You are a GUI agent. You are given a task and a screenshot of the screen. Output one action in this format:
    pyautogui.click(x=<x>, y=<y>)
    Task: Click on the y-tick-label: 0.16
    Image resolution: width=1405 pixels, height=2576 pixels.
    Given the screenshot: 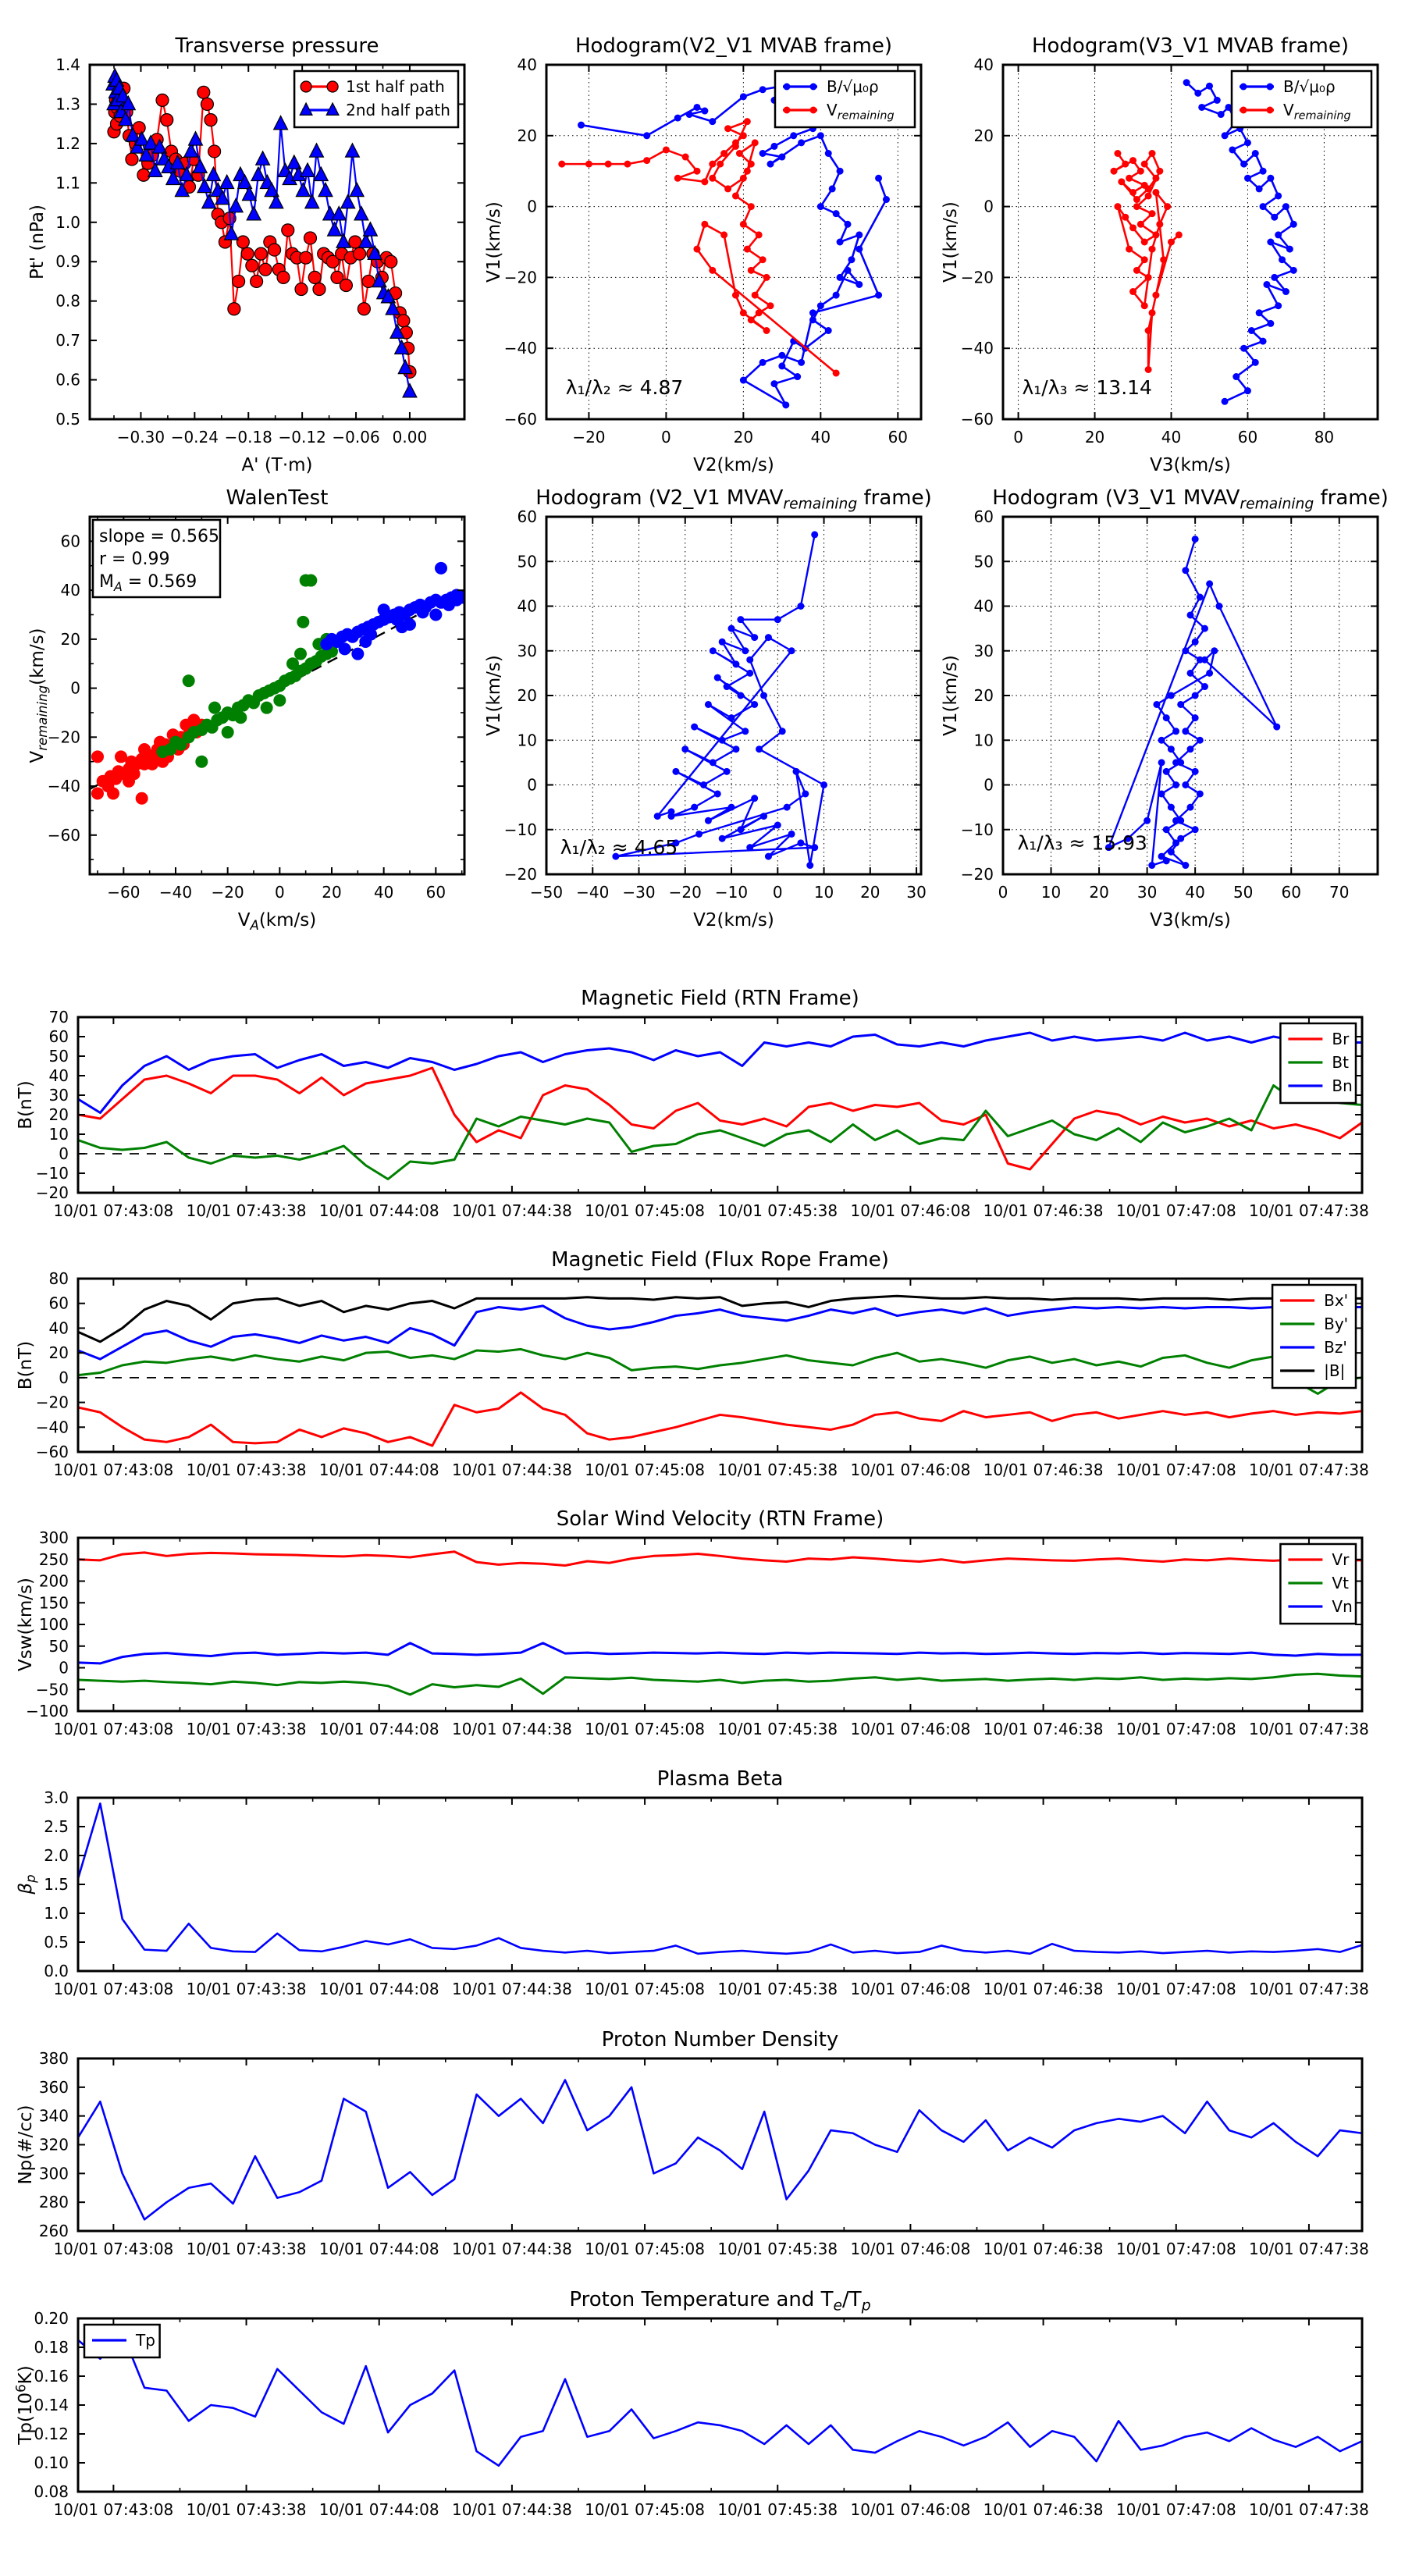 What is the action you would take?
    pyautogui.click(x=51, y=2376)
    